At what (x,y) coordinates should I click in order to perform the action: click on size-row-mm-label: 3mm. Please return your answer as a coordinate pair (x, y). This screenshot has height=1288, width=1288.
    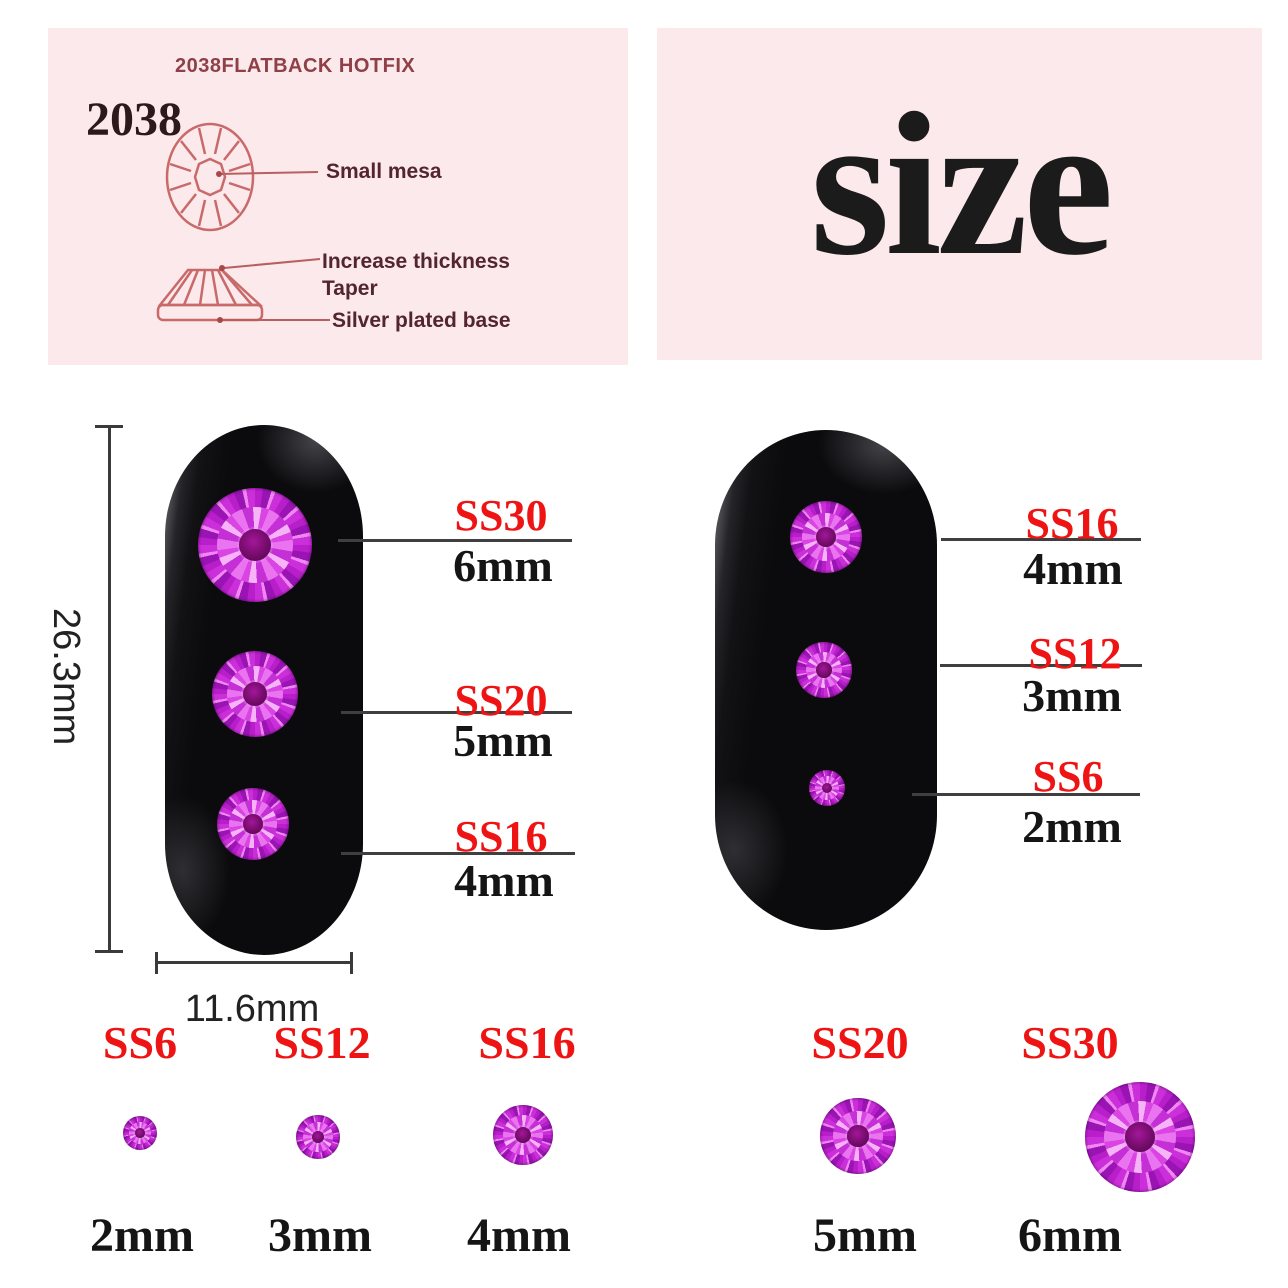
    Looking at the image, I should click on (320, 1235).